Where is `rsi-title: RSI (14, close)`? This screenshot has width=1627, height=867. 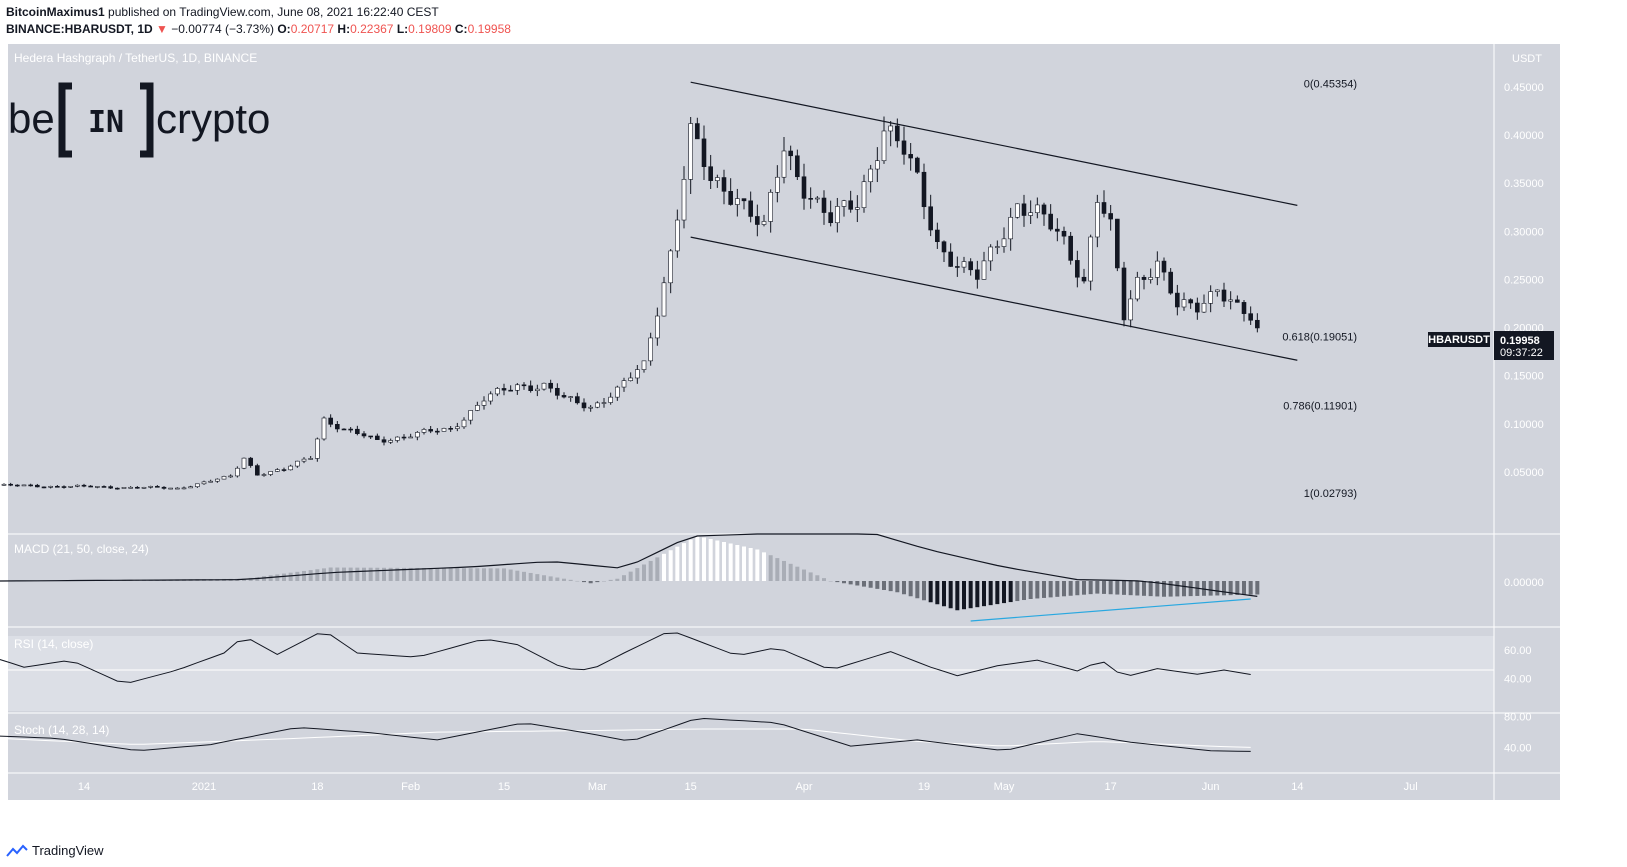 rsi-title: RSI (14, close) is located at coordinates (53, 644).